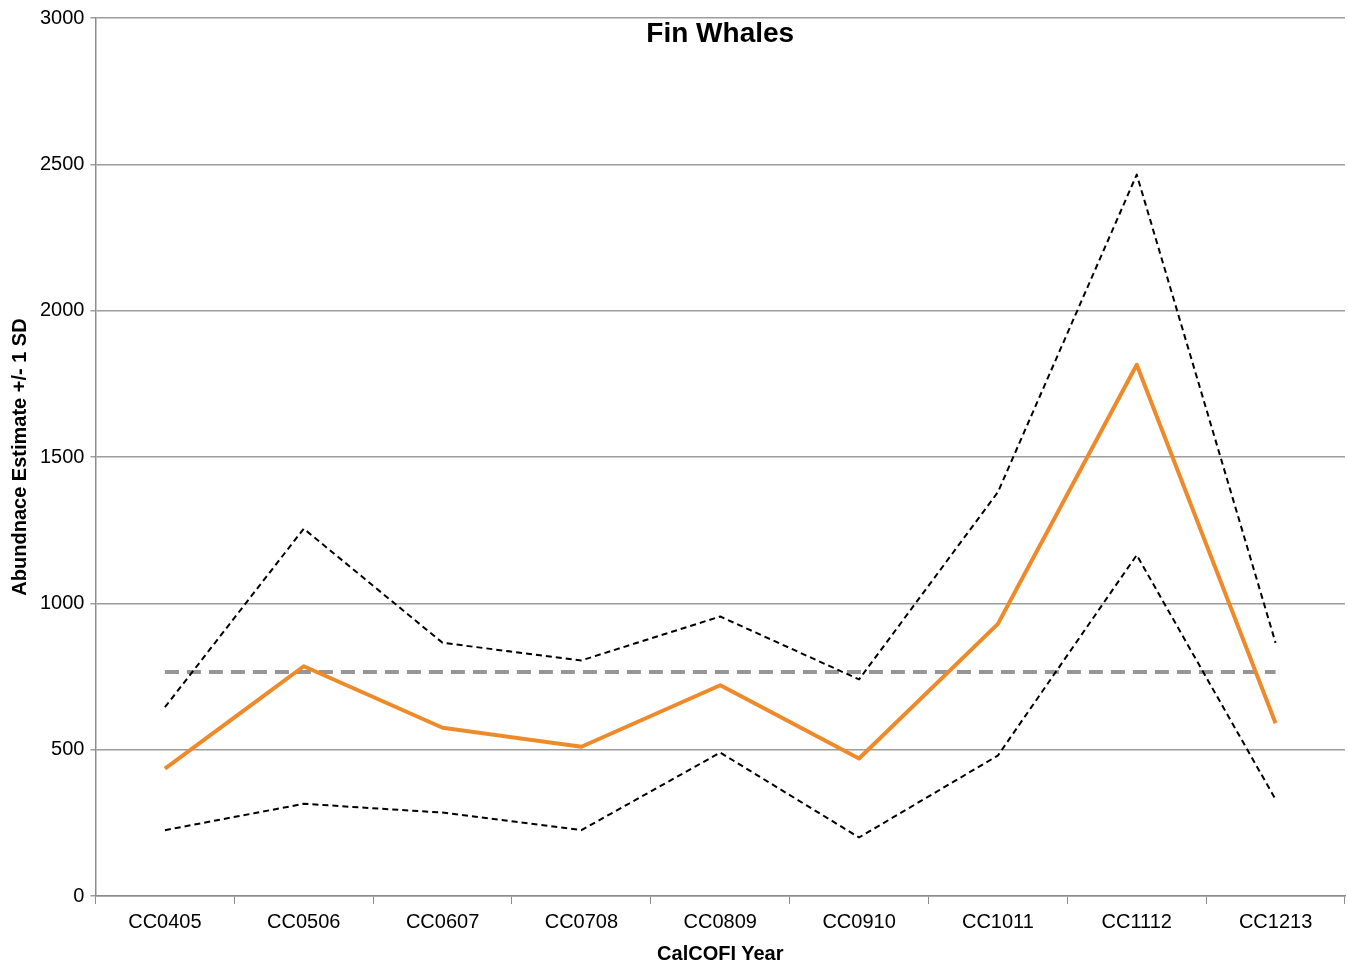 The width and height of the screenshot is (1348, 972). Describe the element at coordinates (720, 32) in the screenshot. I see `chart-title: Fin Whales` at that location.